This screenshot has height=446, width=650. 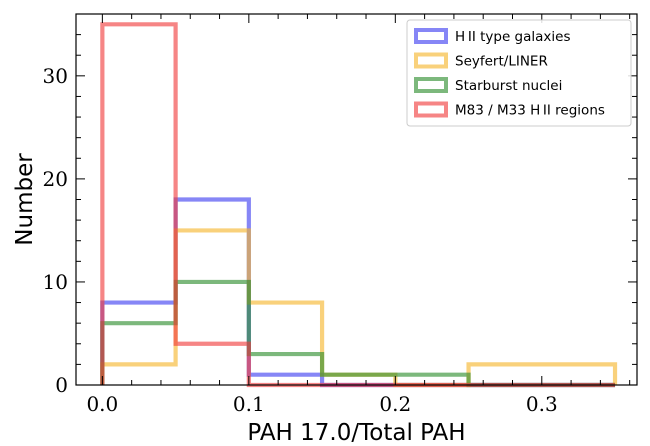 What do you see at coordinates (55, 76) in the screenshot?
I see `y-tick-label: 30` at bounding box center [55, 76].